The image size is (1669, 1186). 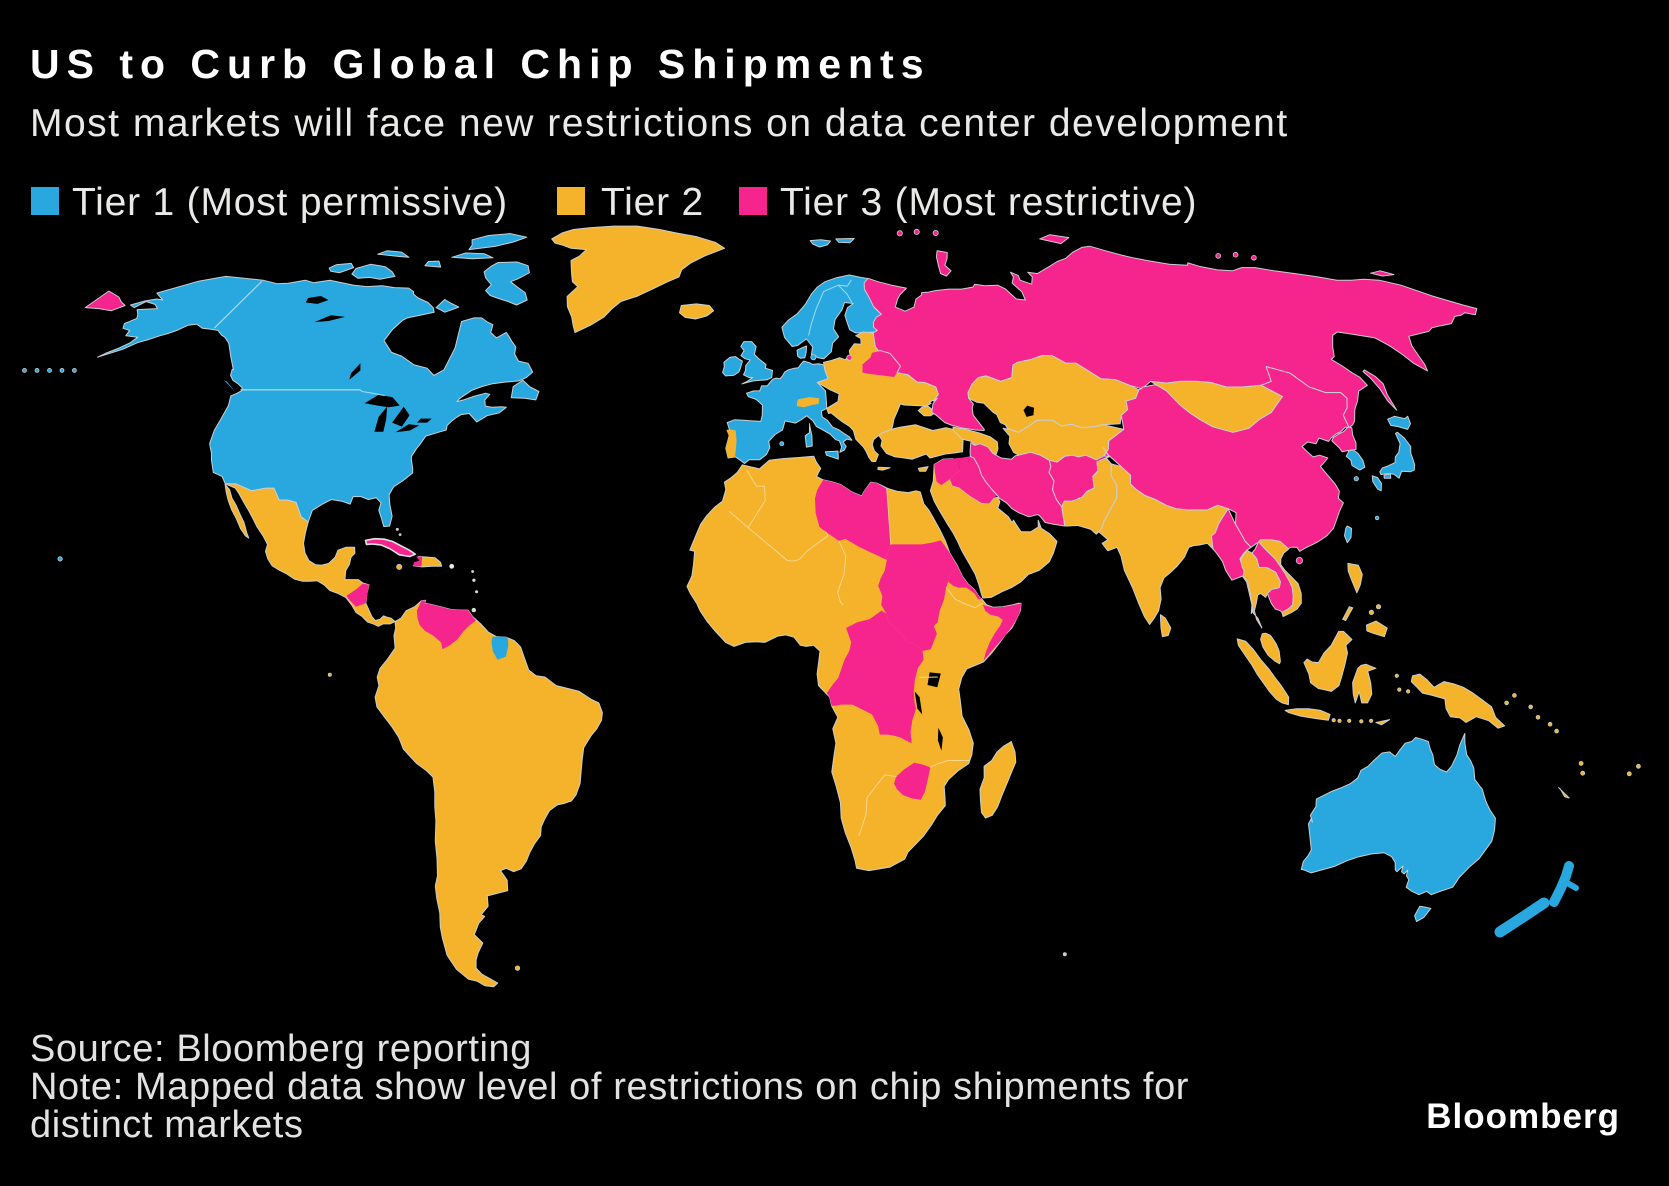 What do you see at coordinates (988, 202) in the screenshot?
I see `svg-text: Tier 3 (Most restrictive)` at bounding box center [988, 202].